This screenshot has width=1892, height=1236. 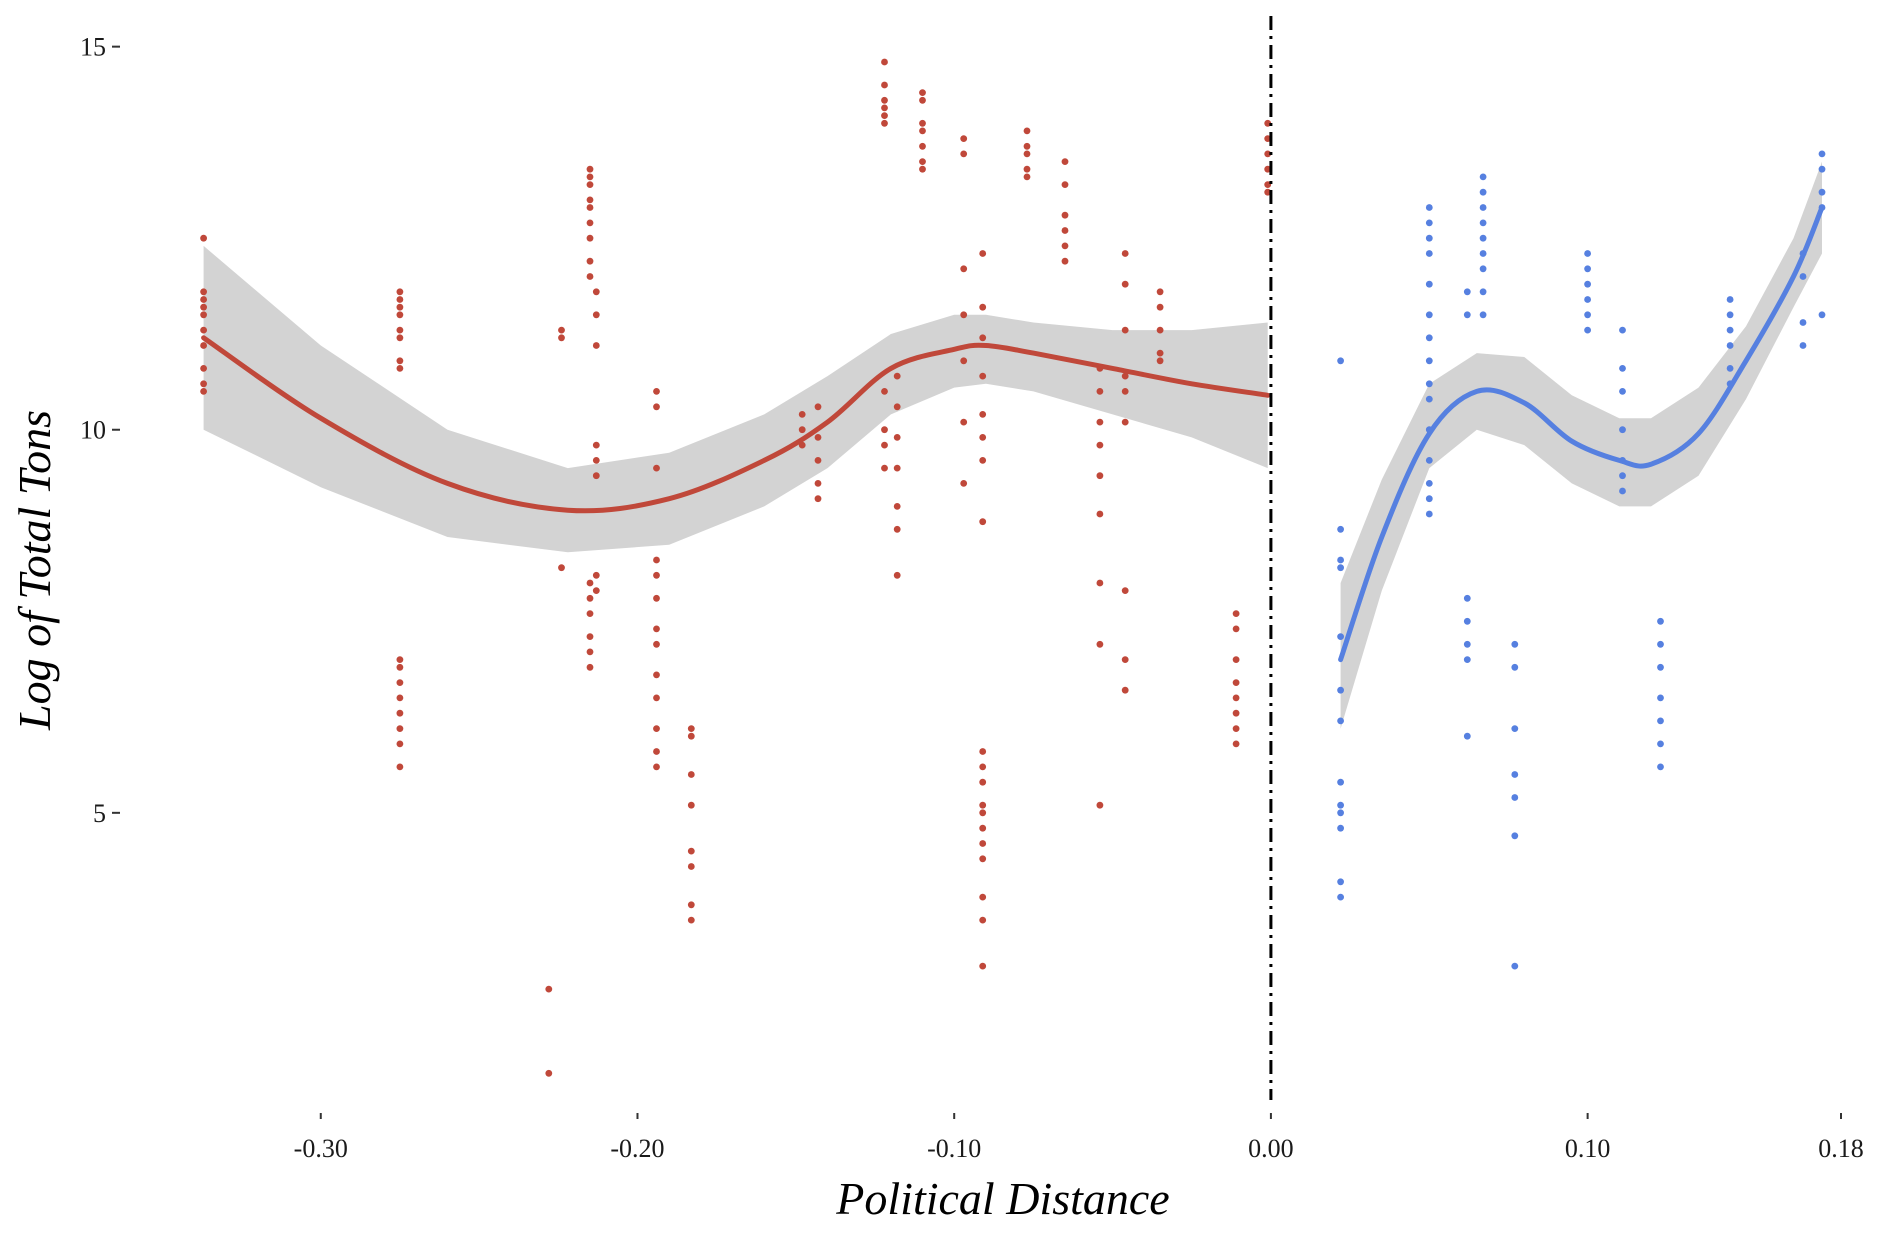 What do you see at coordinates (1841, 1148) in the screenshot?
I see `x-tick-label: 0.18` at bounding box center [1841, 1148].